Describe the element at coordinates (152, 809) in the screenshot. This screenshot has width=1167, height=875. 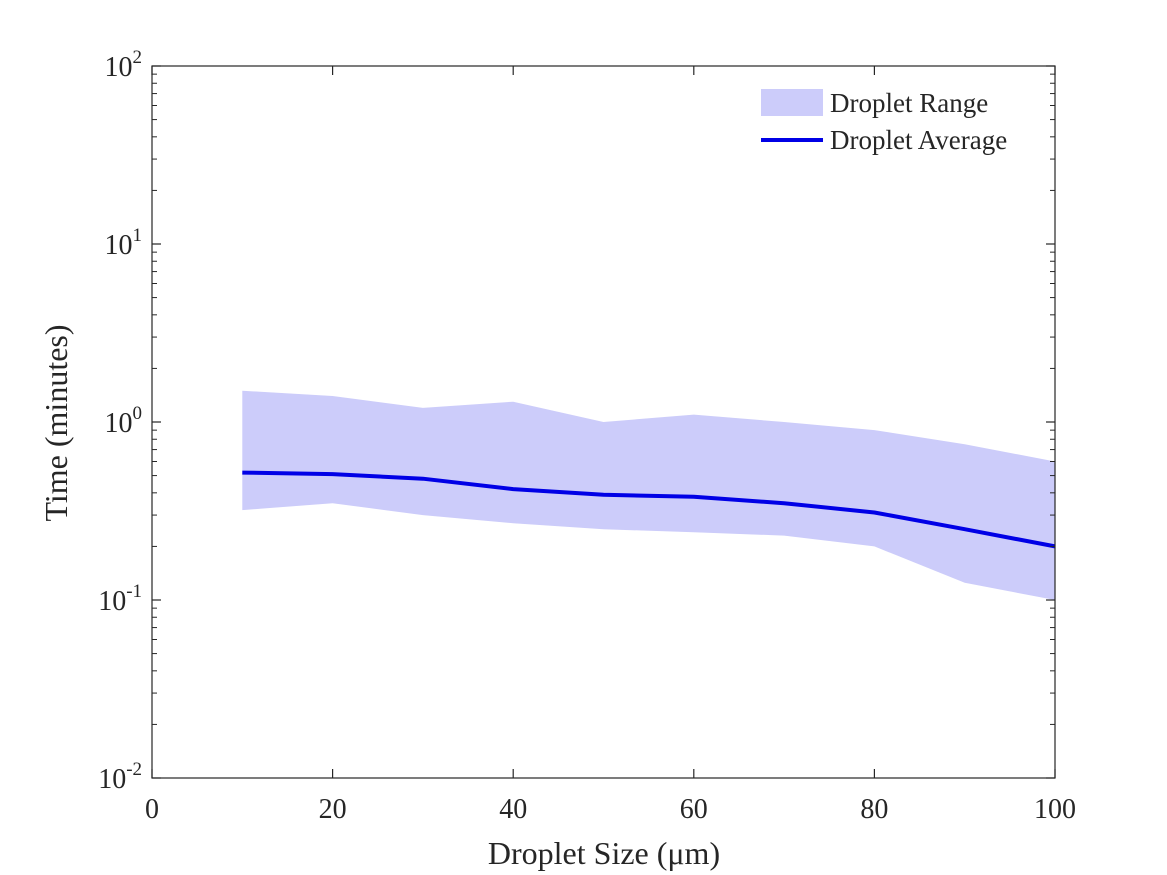
I see `x-tick-label: 0` at that location.